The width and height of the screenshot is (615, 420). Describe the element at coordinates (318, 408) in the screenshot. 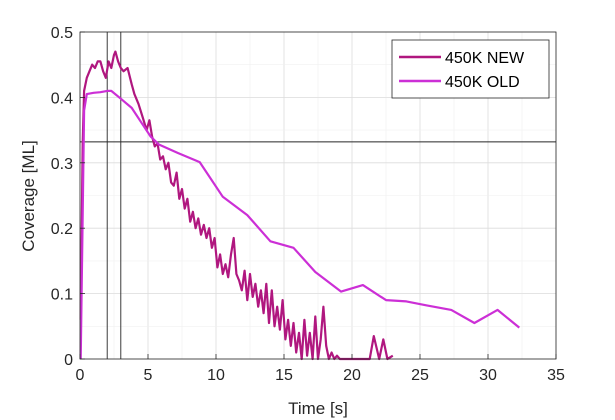

I see `x-axis-label: Time [s]` at that location.